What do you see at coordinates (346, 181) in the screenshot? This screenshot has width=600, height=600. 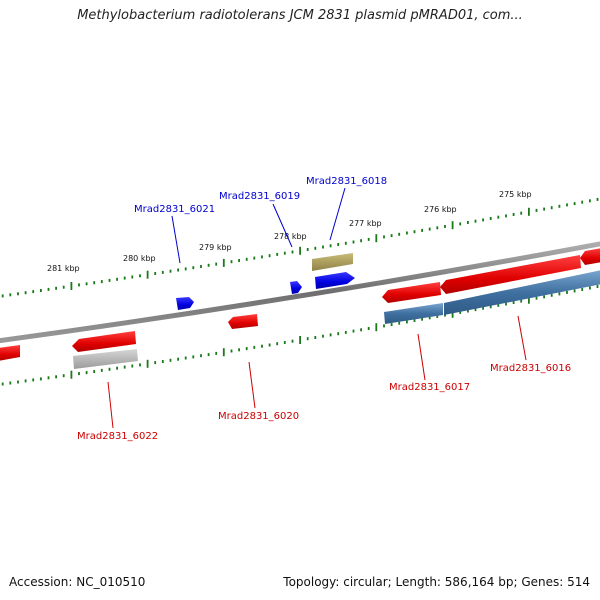 I see `gene-label-6018: Mrad2831_6018` at bounding box center [346, 181].